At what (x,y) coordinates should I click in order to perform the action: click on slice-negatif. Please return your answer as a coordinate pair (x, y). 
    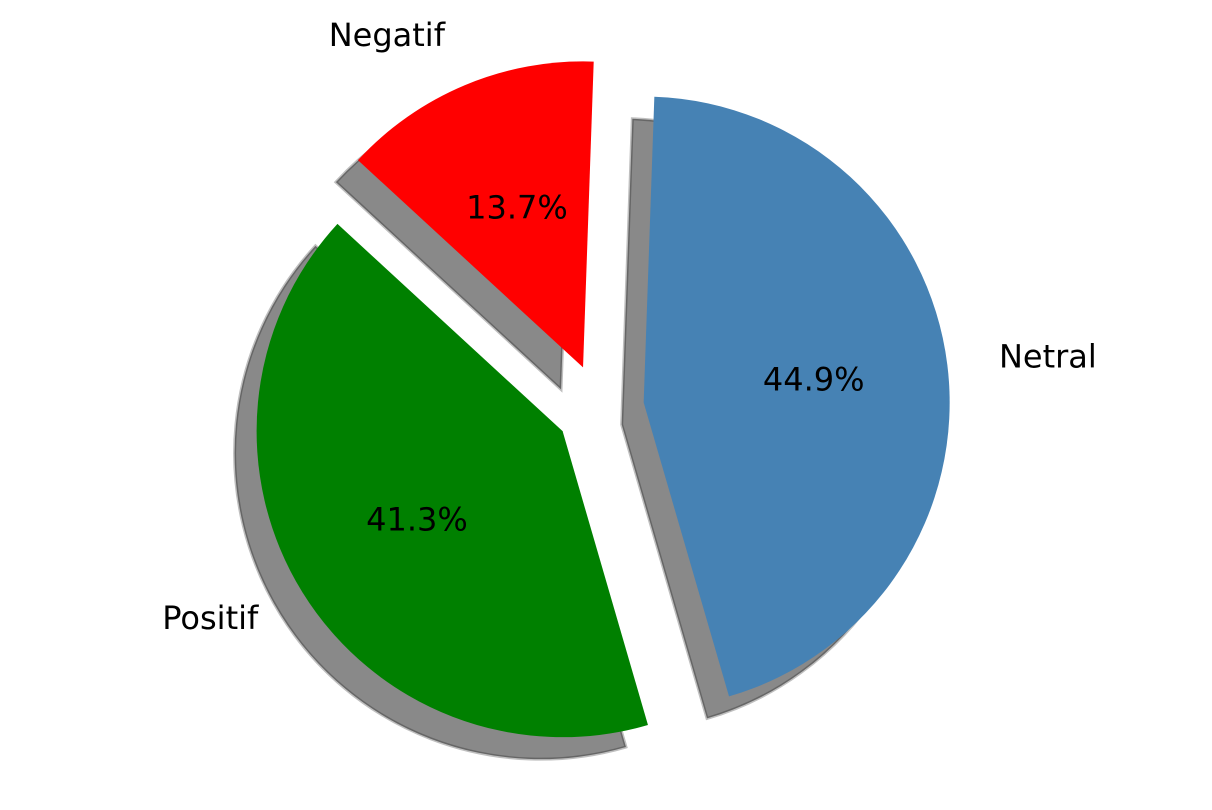
    Looking at the image, I should click on (475, 214).